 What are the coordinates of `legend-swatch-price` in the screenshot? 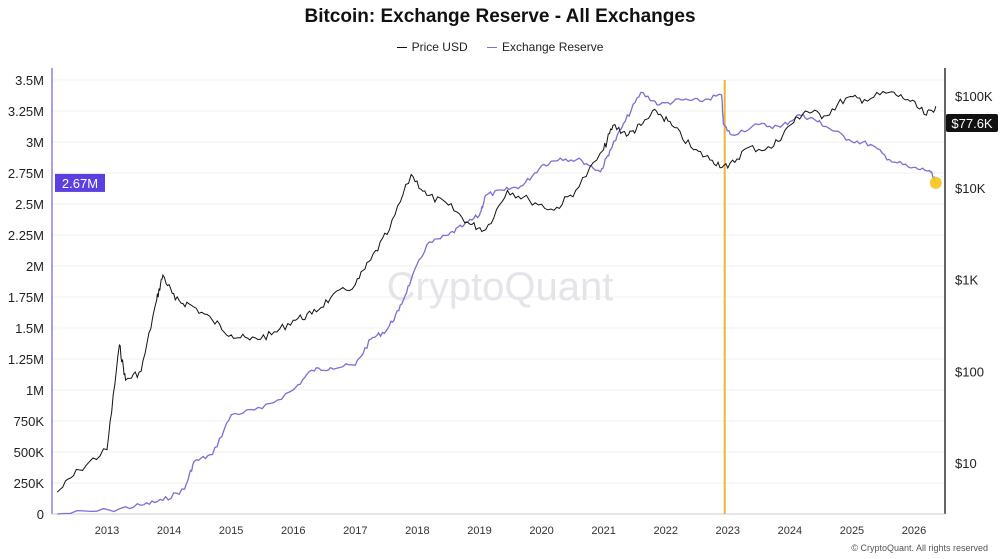 It's located at (401, 47).